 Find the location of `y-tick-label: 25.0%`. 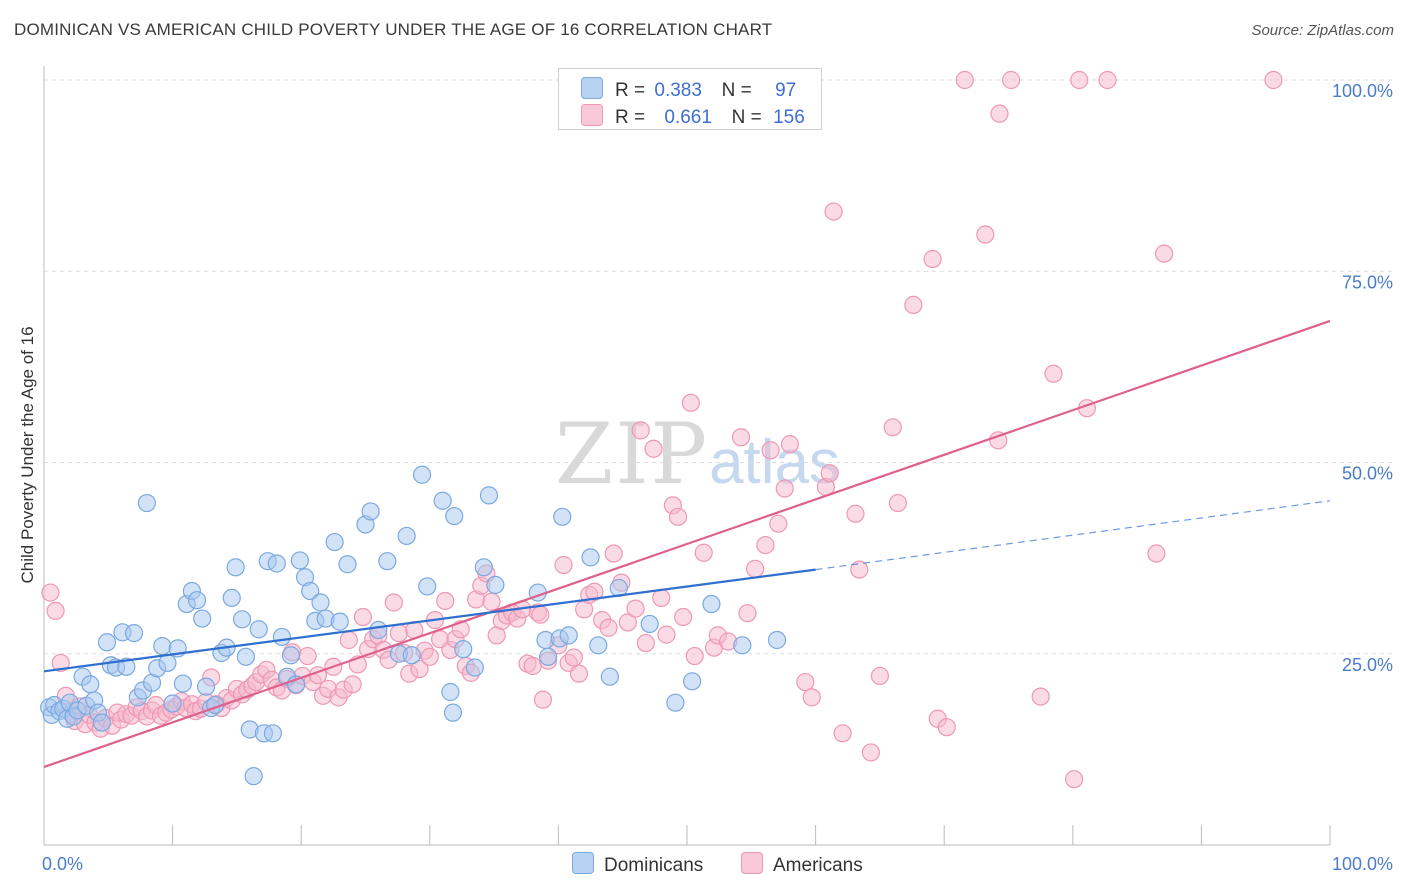

y-tick-label: 25.0% is located at coordinates (1367, 665).